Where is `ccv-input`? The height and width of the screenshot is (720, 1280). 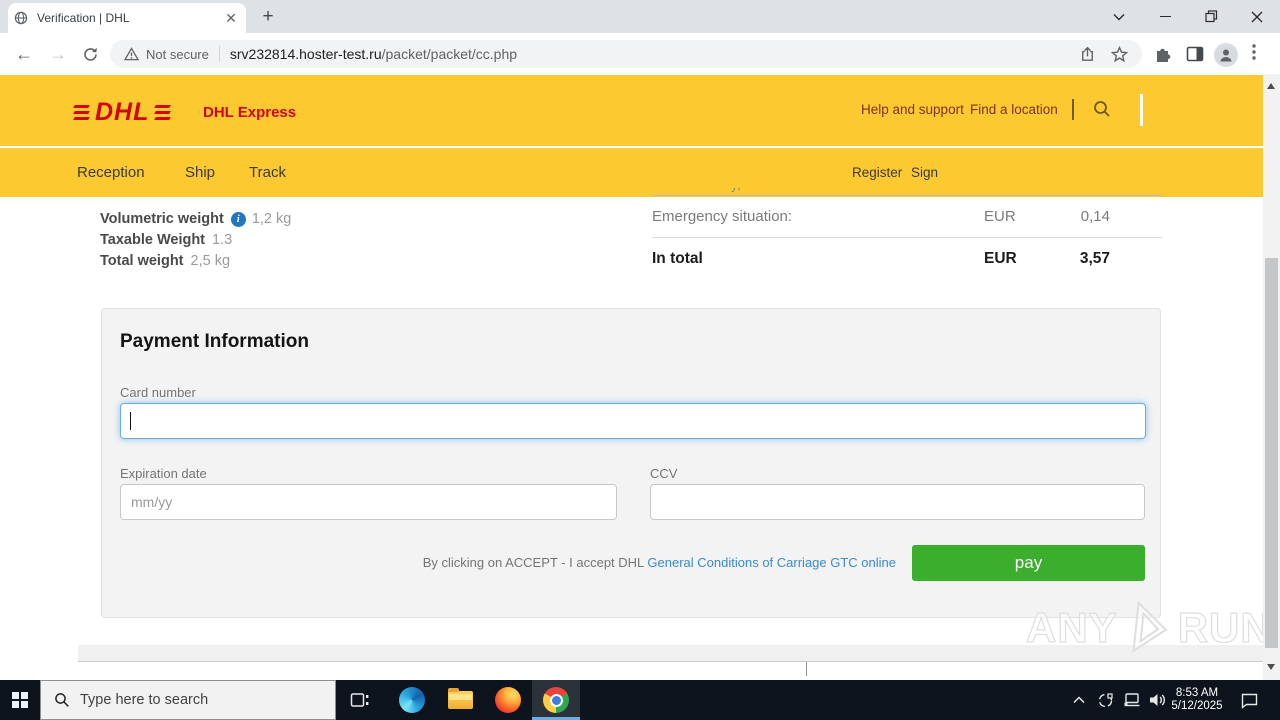 ccv-input is located at coordinates (897, 502).